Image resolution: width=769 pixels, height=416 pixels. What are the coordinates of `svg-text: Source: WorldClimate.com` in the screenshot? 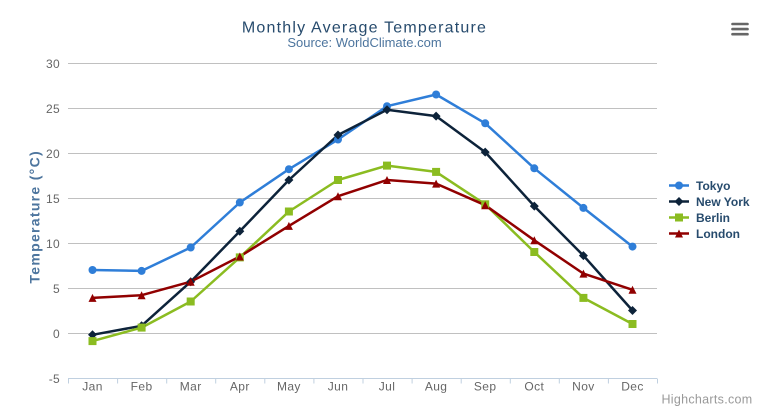 It's located at (364, 42).